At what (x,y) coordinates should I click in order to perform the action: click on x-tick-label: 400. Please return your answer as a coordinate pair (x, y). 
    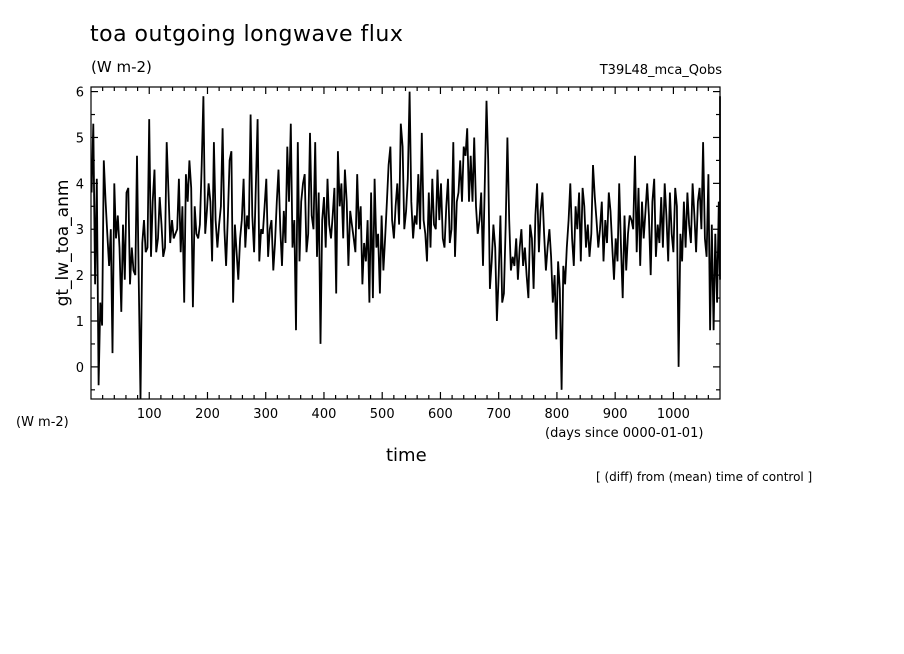
    Looking at the image, I should click on (324, 414).